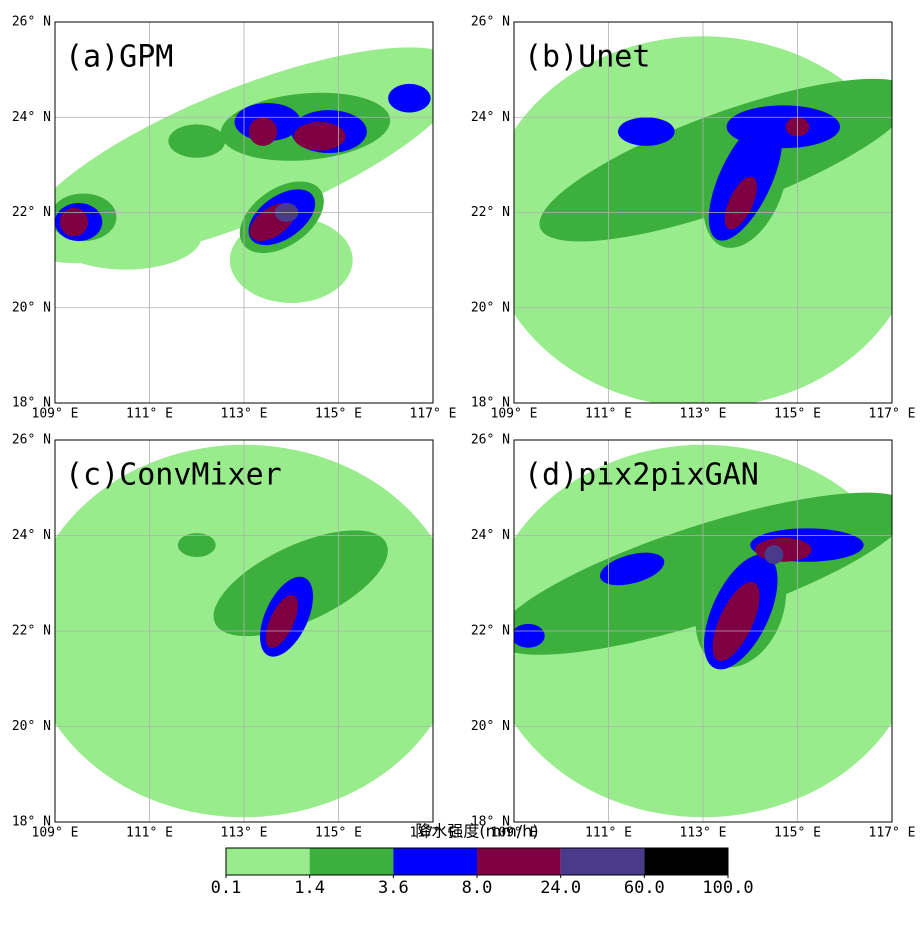 Image resolution: width=920 pixels, height=927 pixels. What do you see at coordinates (477, 888) in the screenshot?
I see `colorbar-label: 8.0` at bounding box center [477, 888].